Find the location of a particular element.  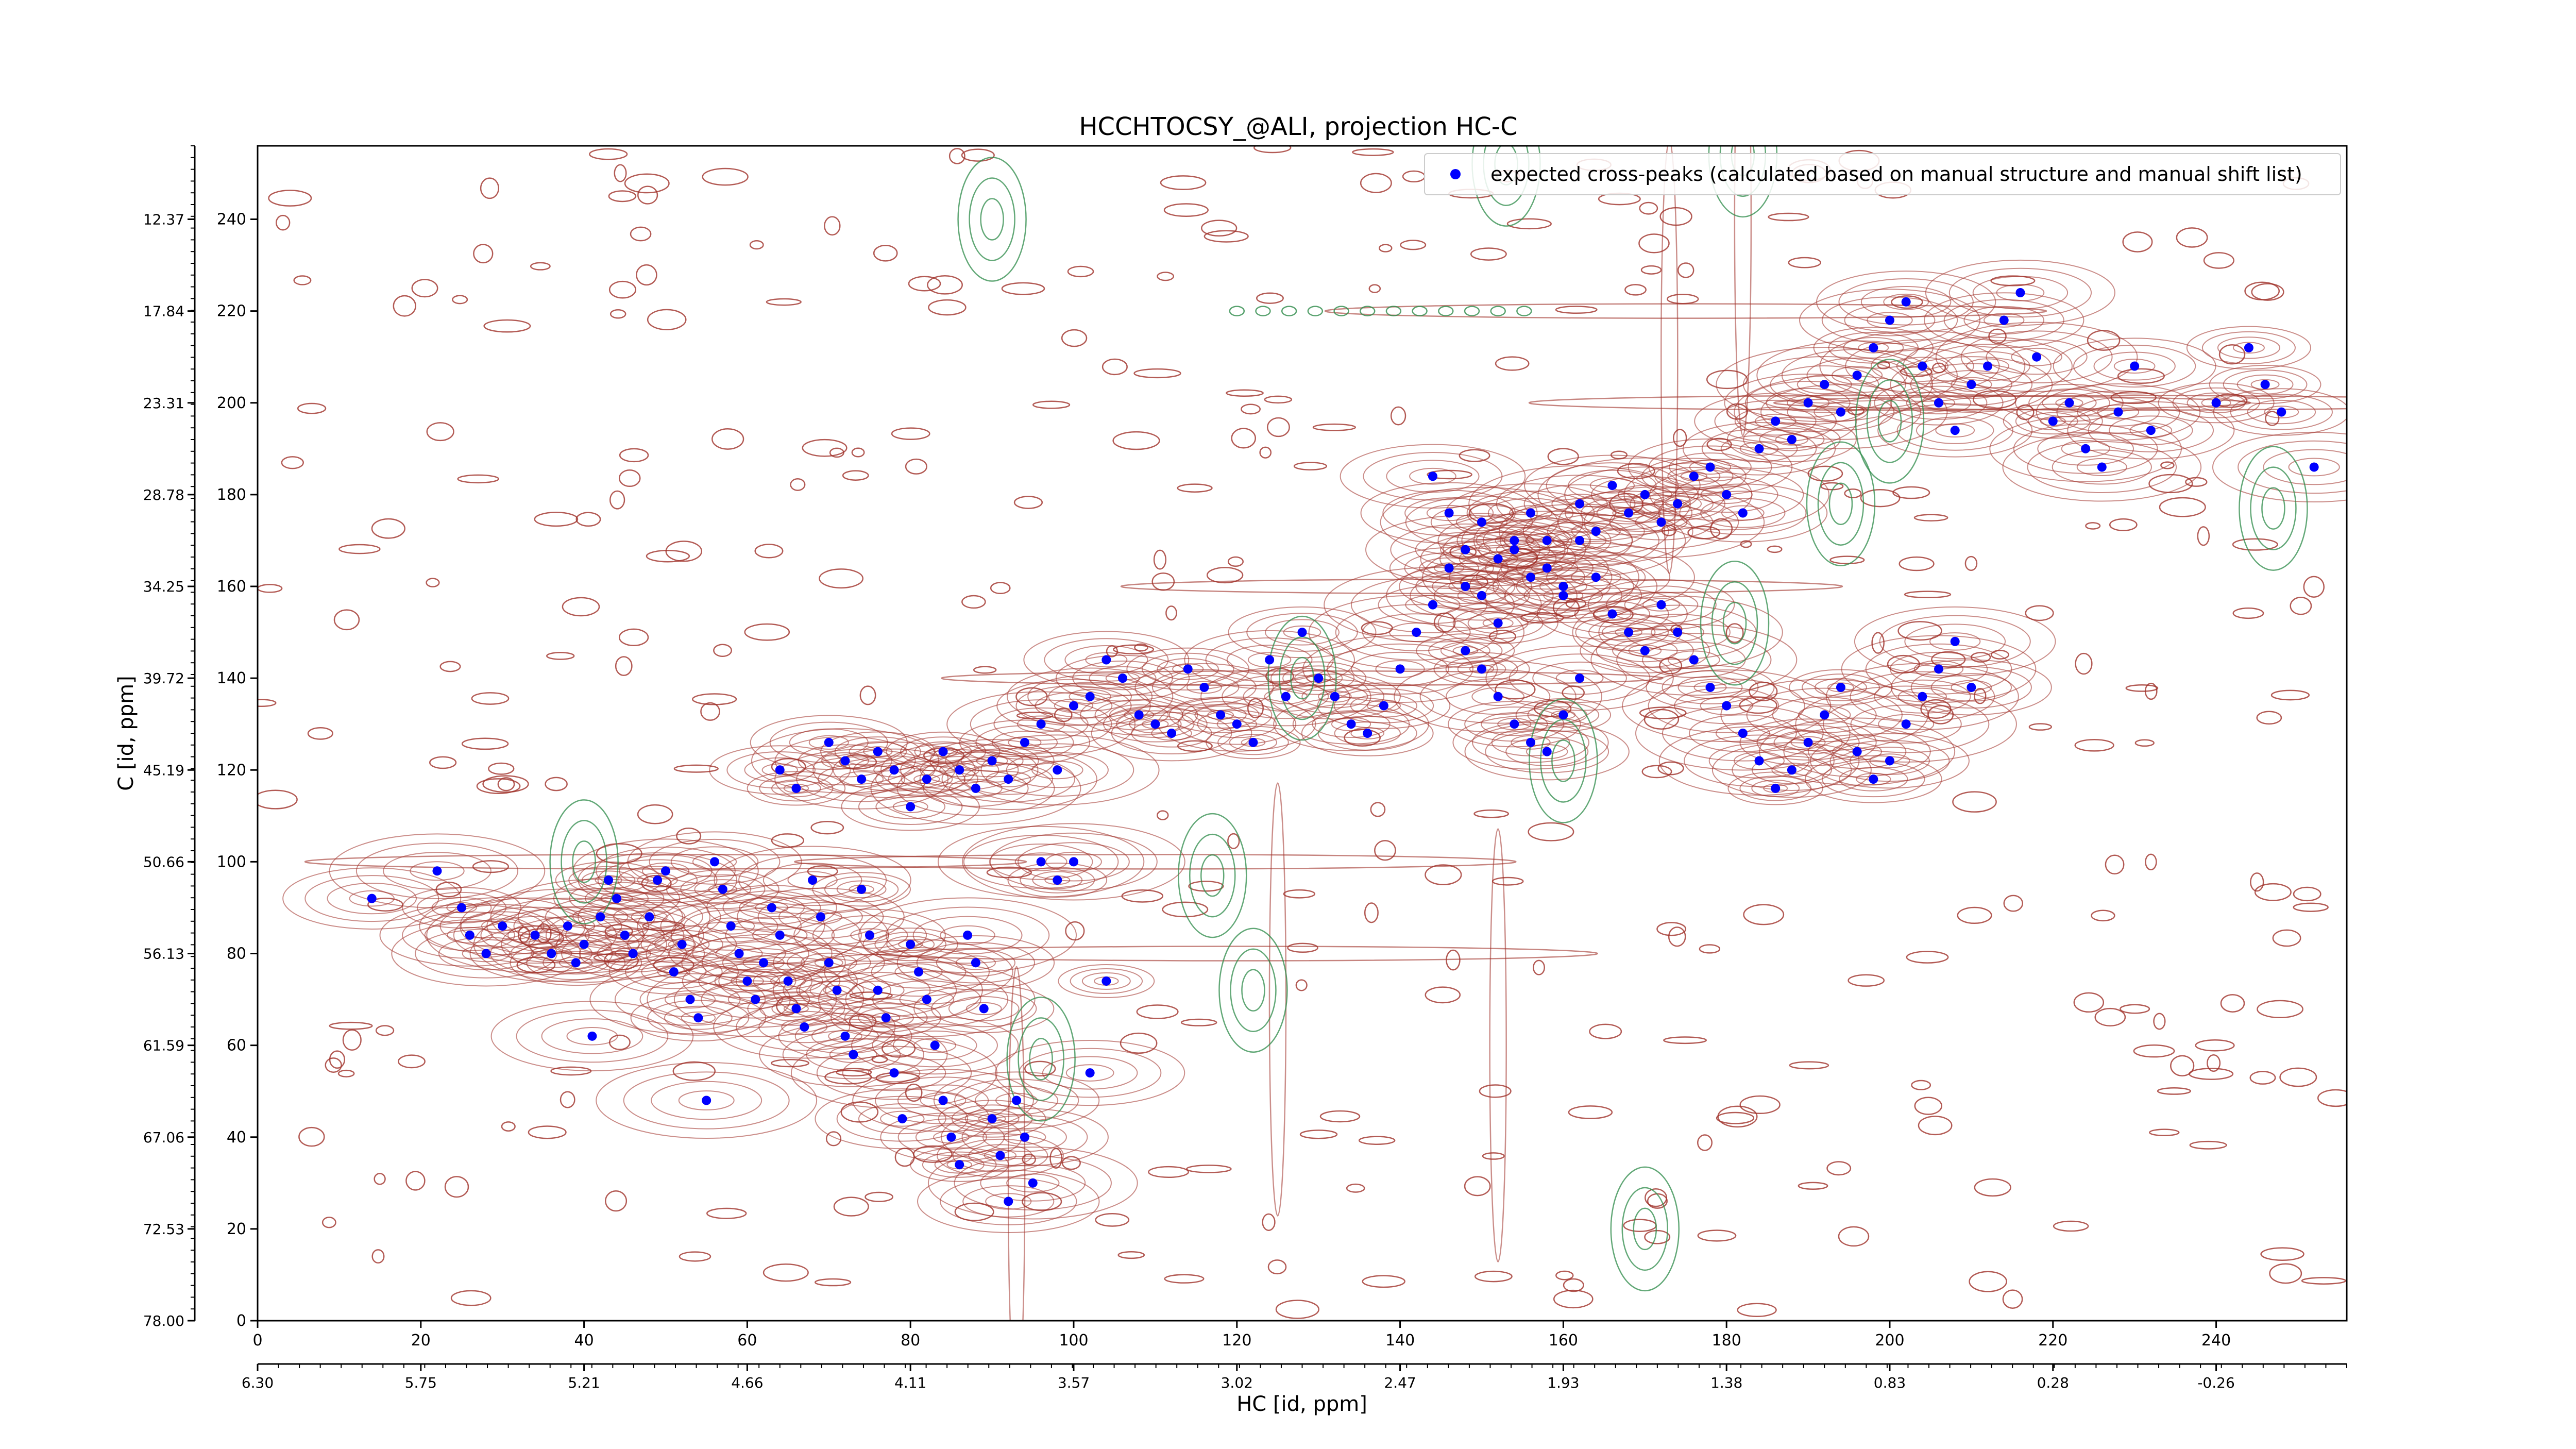

y-tick-label: 240 is located at coordinates (231, 220).